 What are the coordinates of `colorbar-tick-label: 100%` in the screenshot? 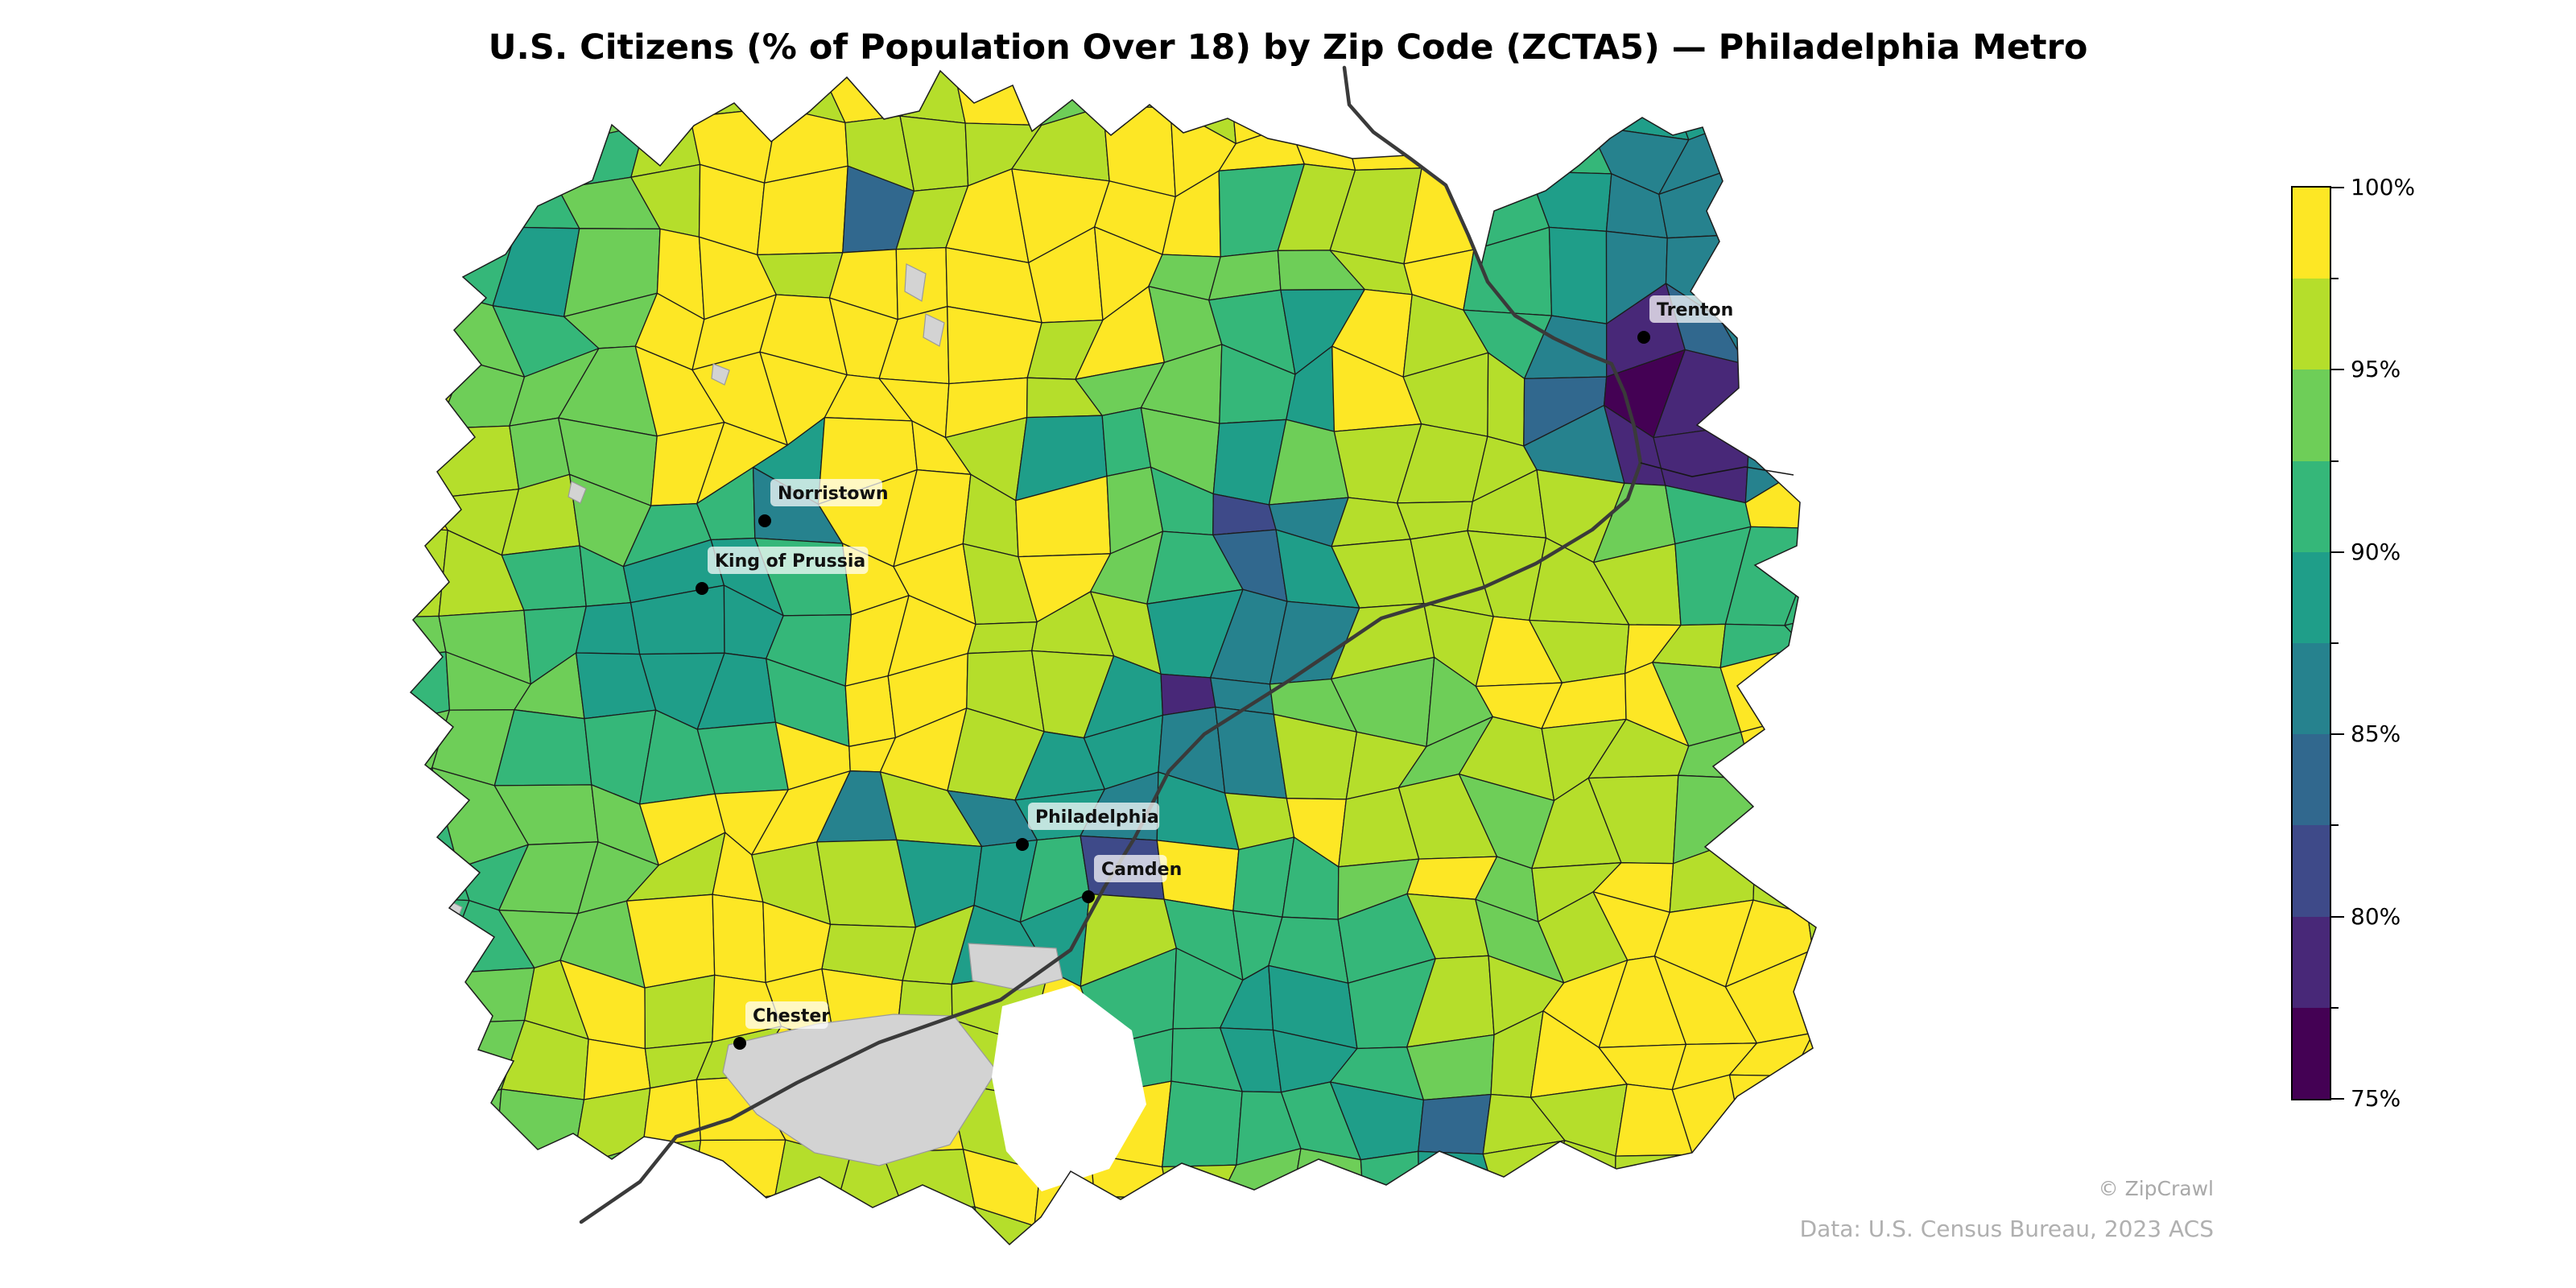 It's located at (2383, 187).